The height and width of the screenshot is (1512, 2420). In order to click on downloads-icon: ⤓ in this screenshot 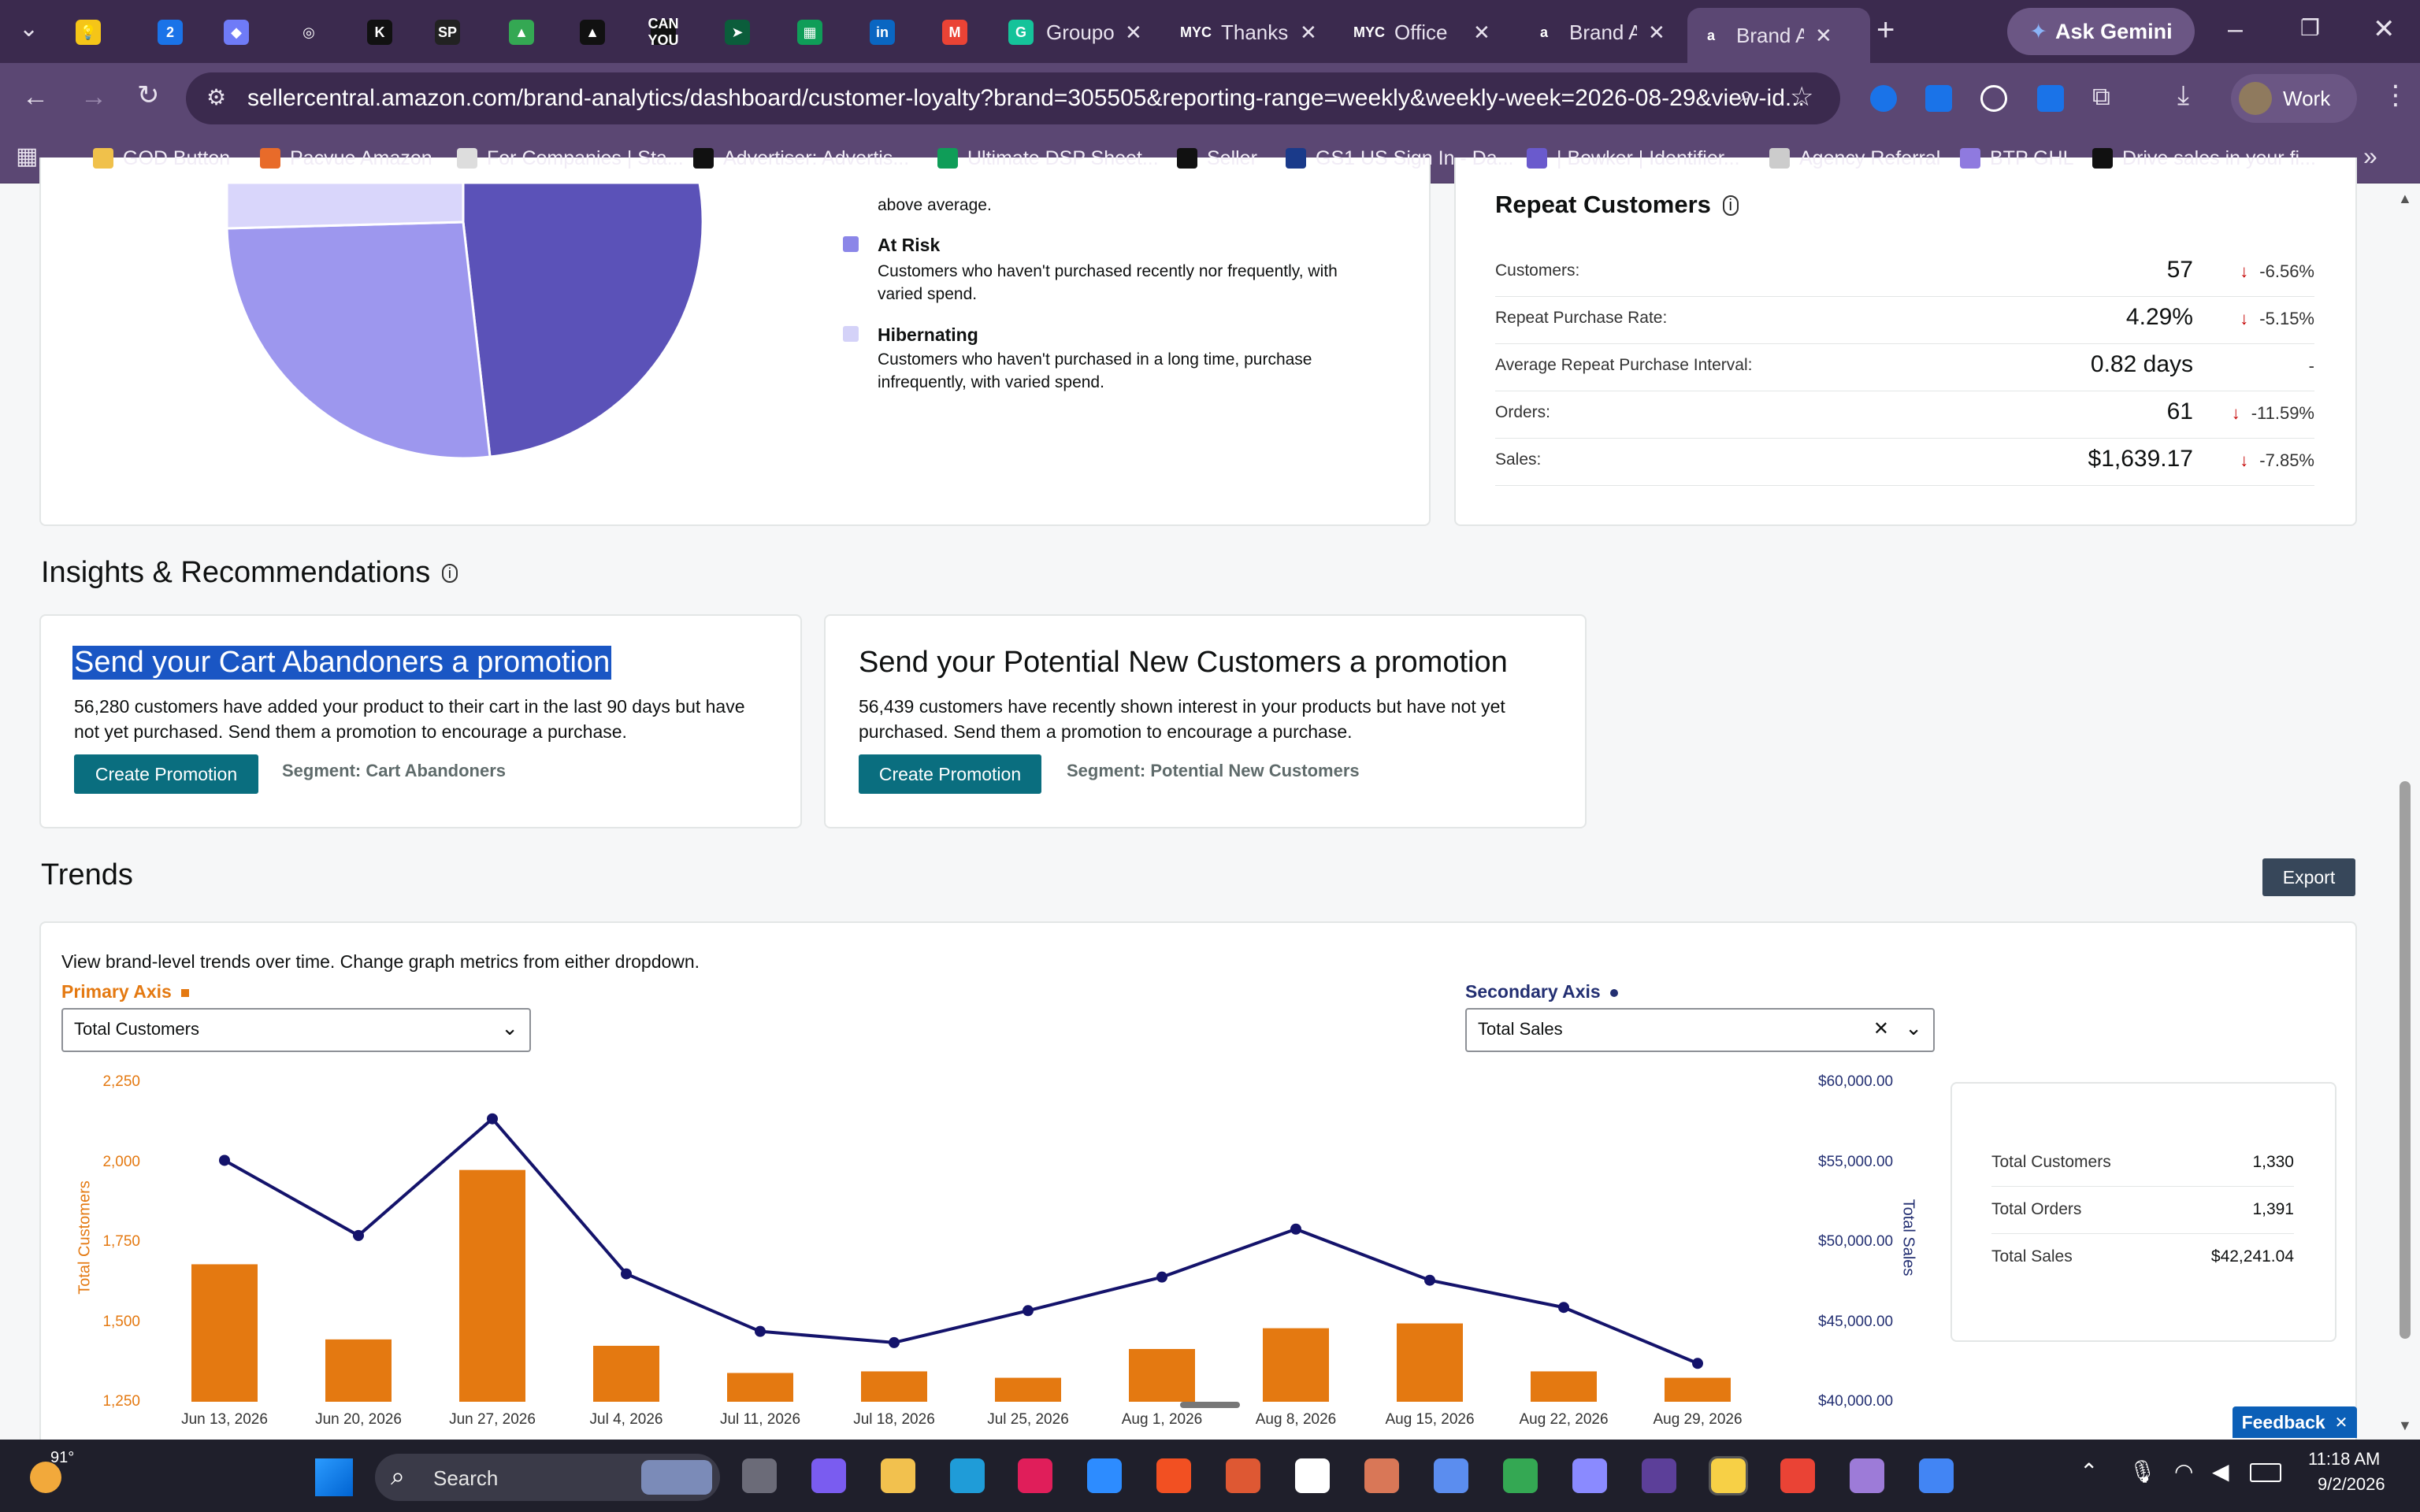, I will do `click(2183, 95)`.